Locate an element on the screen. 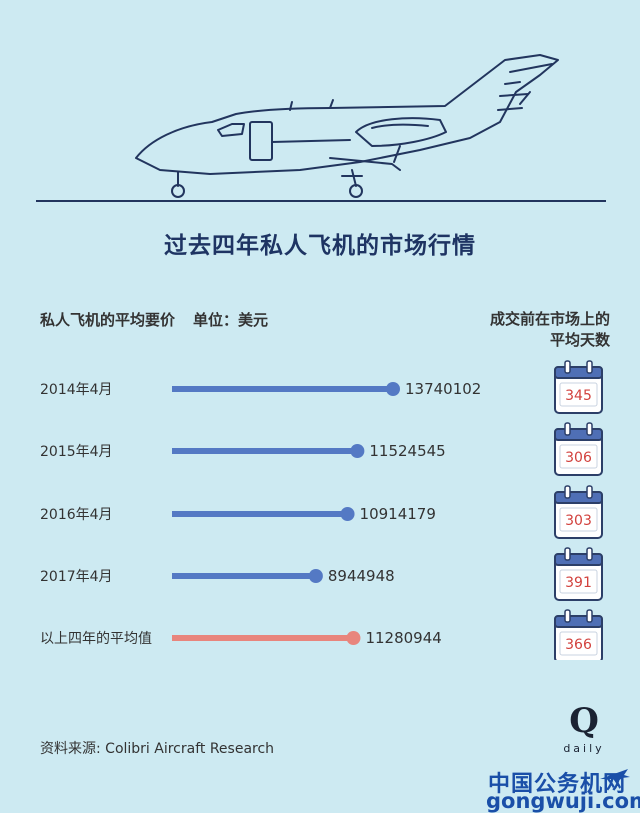  days-on-market-value: 366 is located at coordinates (578, 645).